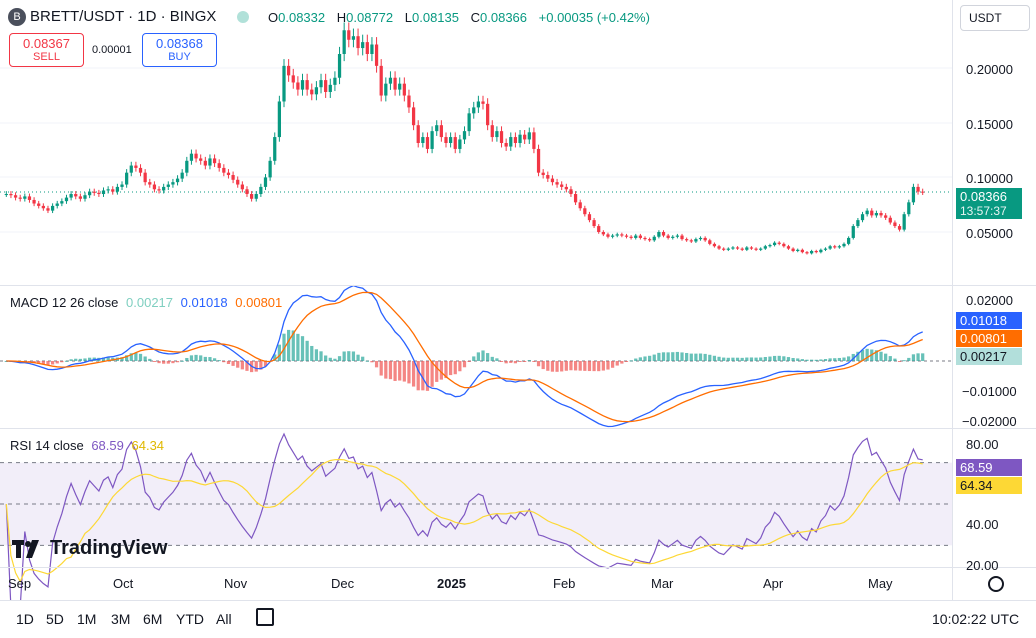 Image resolution: width=1036 pixels, height=638 pixels. Describe the element at coordinates (46, 50) in the screenshot. I see `sell-button: 0.08367 SELL` at that location.